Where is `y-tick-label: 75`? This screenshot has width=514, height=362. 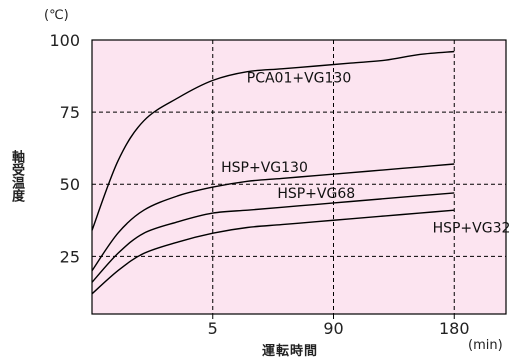 y-tick-label: 75 is located at coordinates (70, 112).